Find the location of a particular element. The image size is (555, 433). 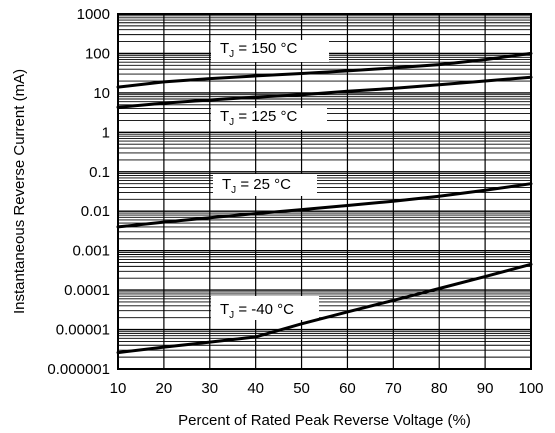

x-tick-label: 70 is located at coordinates (393, 388).